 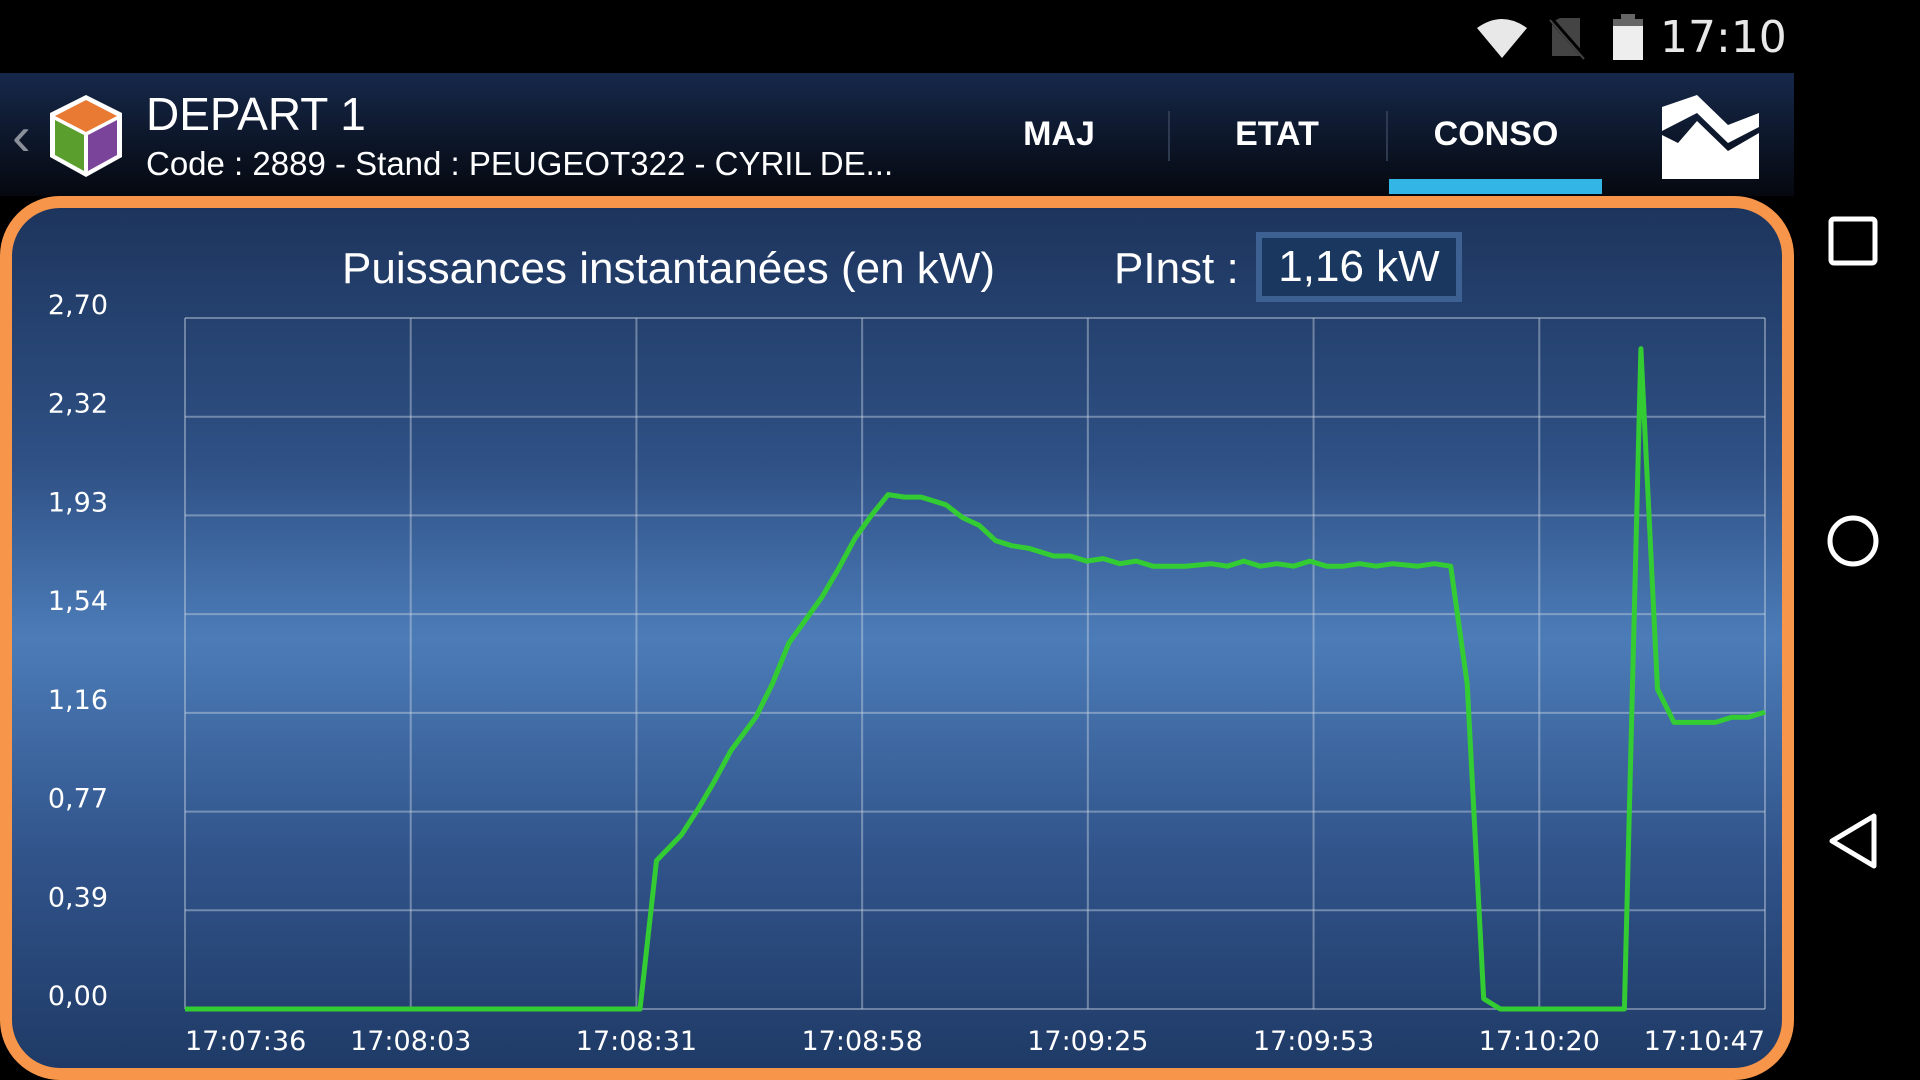 What do you see at coordinates (1495, 186) in the screenshot?
I see `active-tab-indicator` at bounding box center [1495, 186].